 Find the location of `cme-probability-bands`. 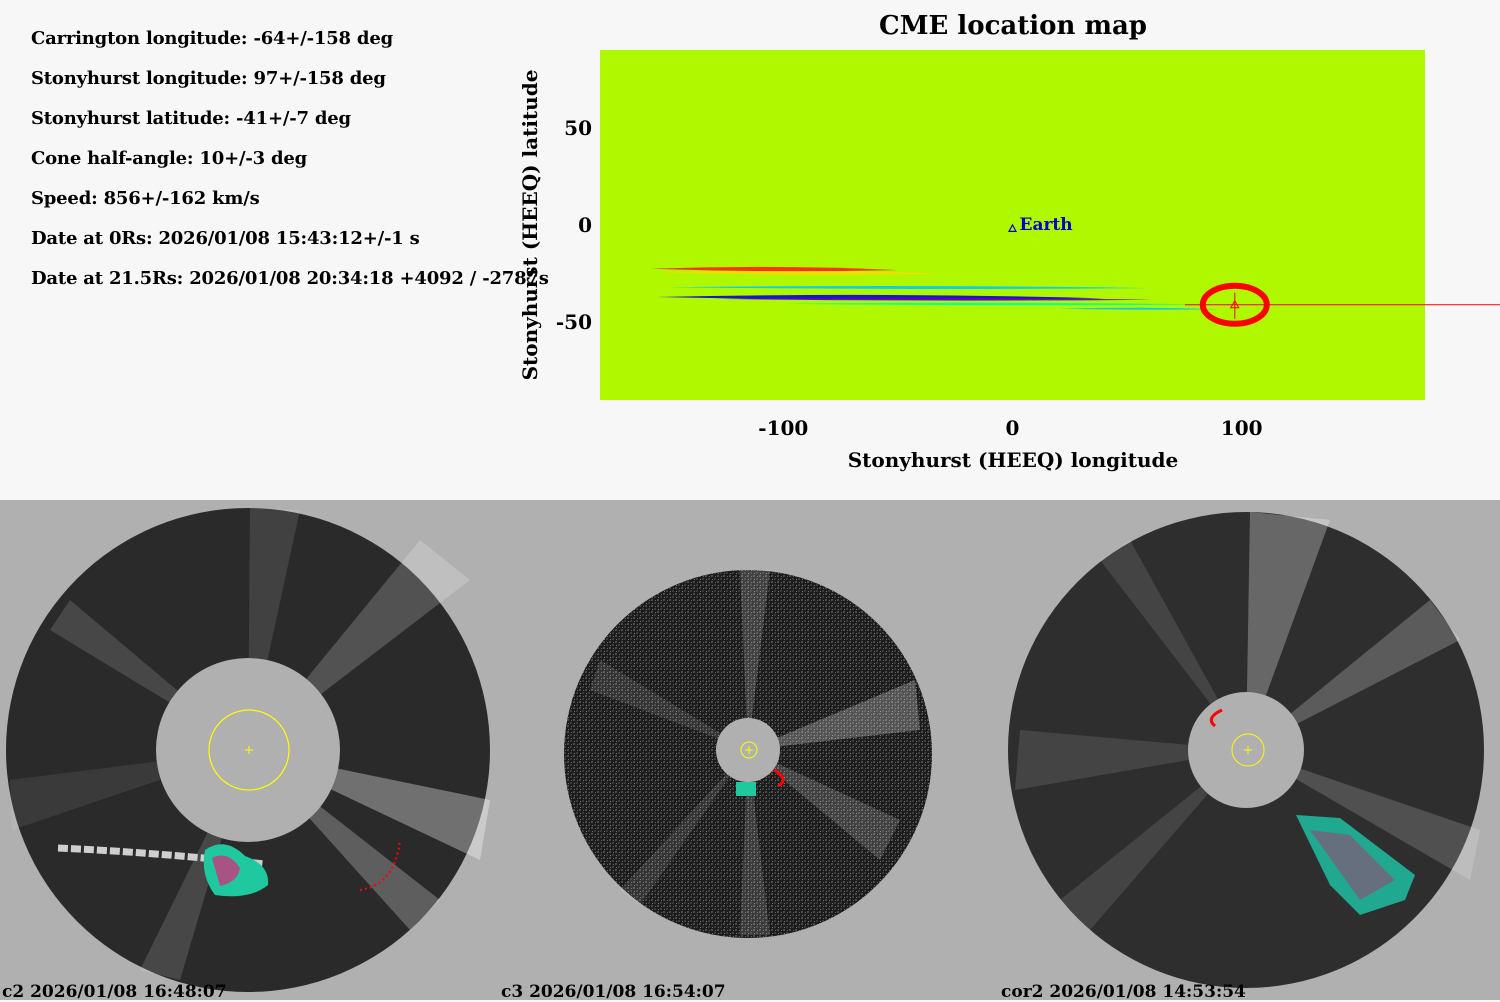

cme-probability-bands is located at coordinates (934, 288).